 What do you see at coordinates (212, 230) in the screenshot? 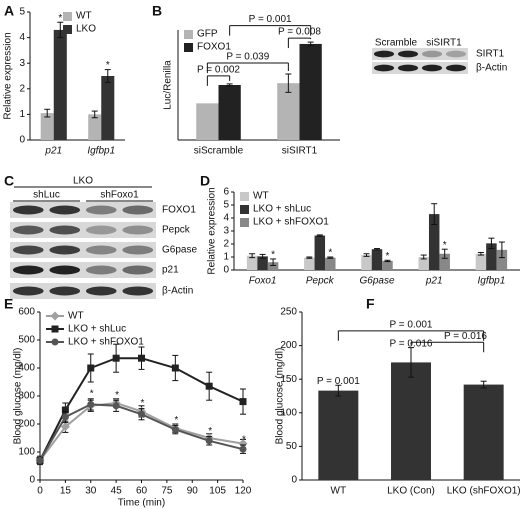
I see `y-axis-label: Relative expression` at bounding box center [212, 230].